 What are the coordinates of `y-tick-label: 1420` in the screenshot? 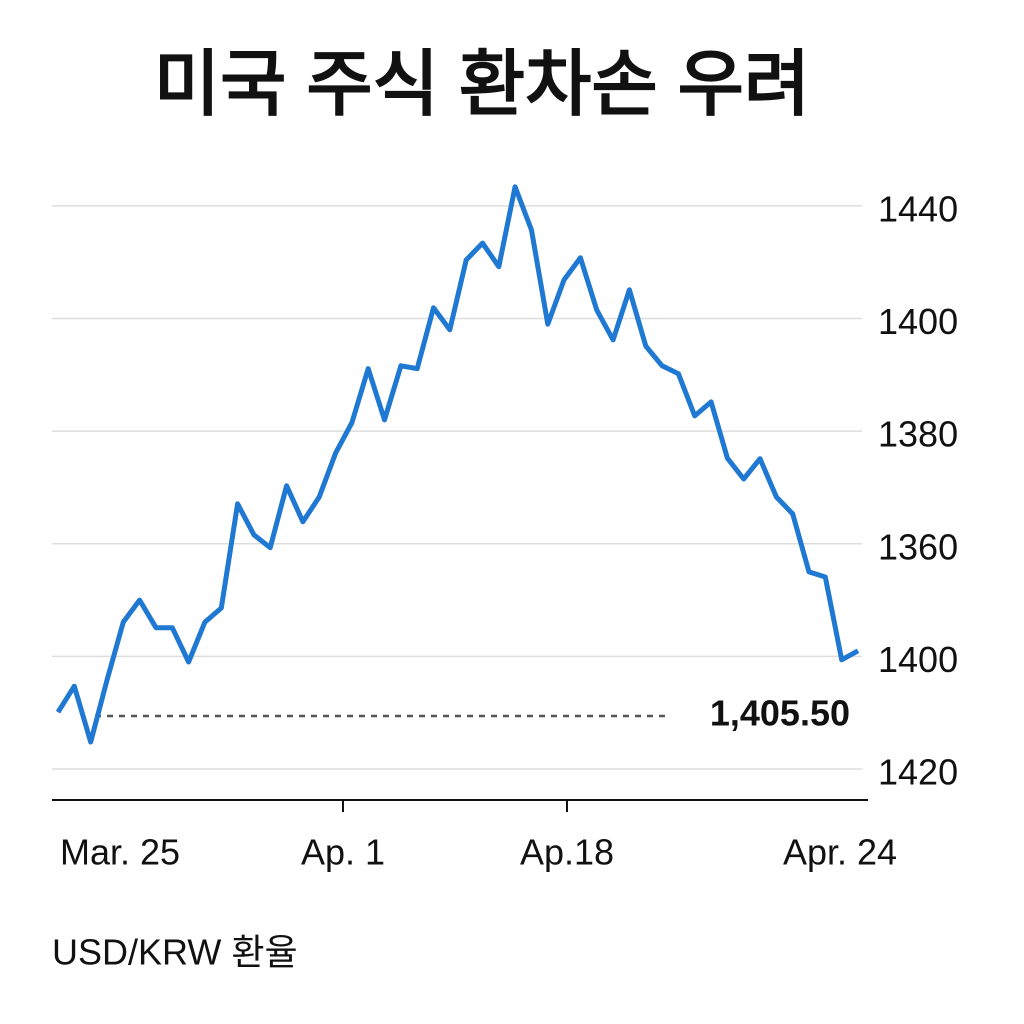 It's located at (918, 772).